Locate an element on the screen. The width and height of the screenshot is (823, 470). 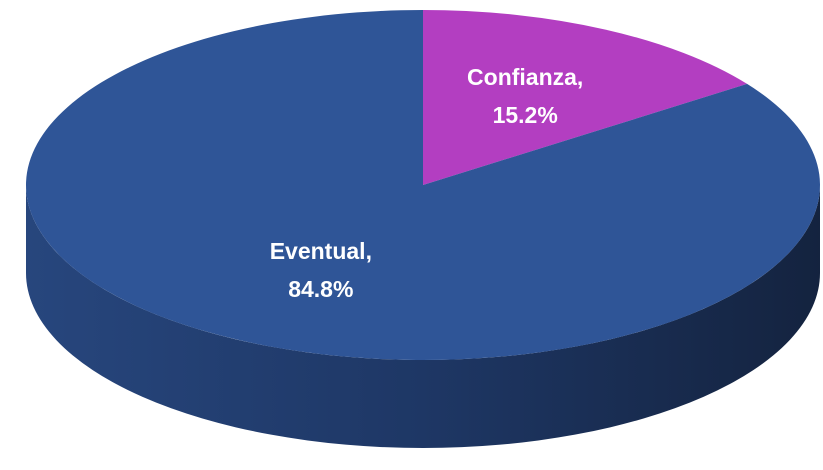
label-name-text: Confianza is located at coordinates (522, 77).